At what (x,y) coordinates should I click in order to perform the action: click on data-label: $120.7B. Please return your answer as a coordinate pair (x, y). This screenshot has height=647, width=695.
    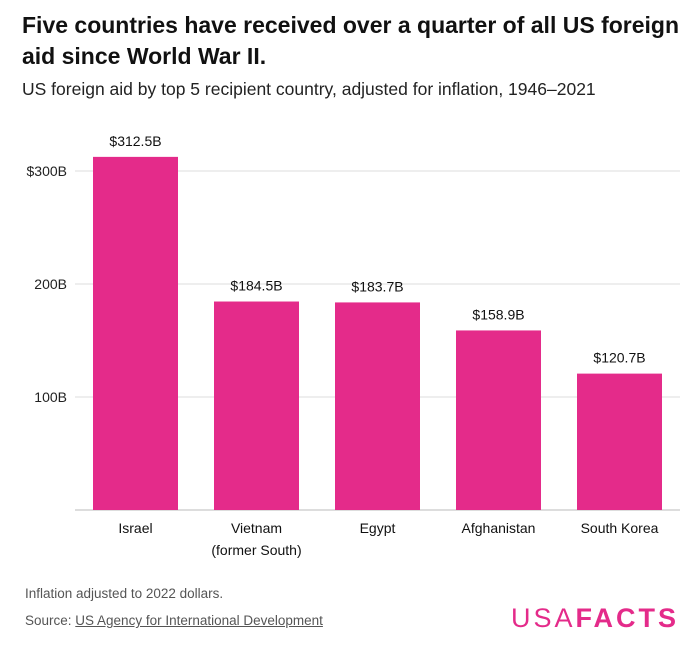
    Looking at the image, I should click on (619, 358).